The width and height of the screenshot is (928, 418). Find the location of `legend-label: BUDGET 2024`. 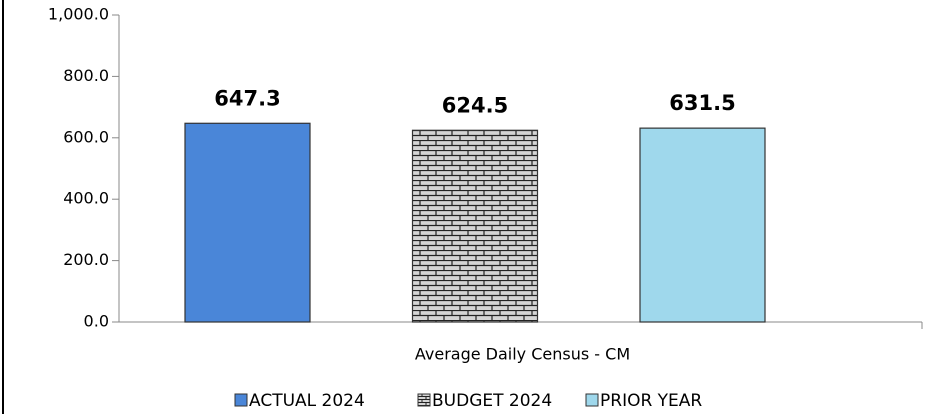

legend-label: BUDGET 2024 is located at coordinates (492, 401).